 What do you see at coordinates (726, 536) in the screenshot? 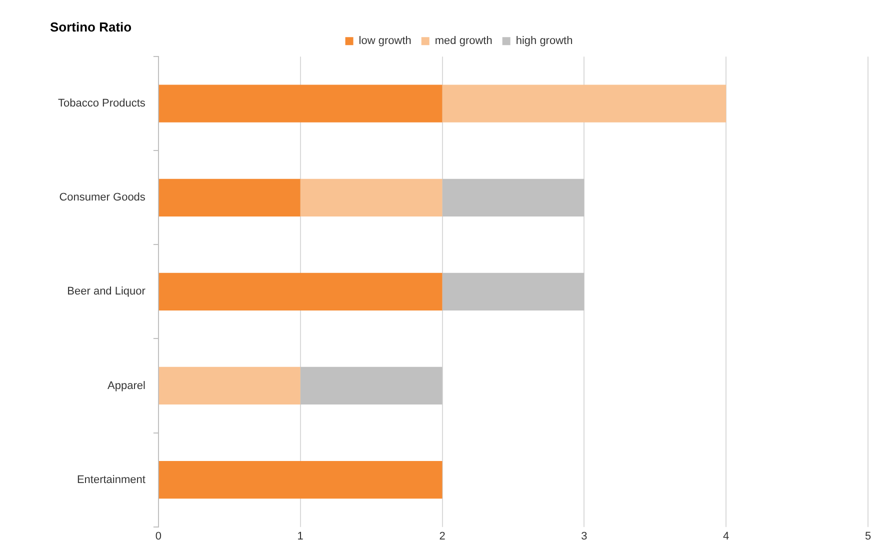
I see `x-tick-label: 4` at bounding box center [726, 536].